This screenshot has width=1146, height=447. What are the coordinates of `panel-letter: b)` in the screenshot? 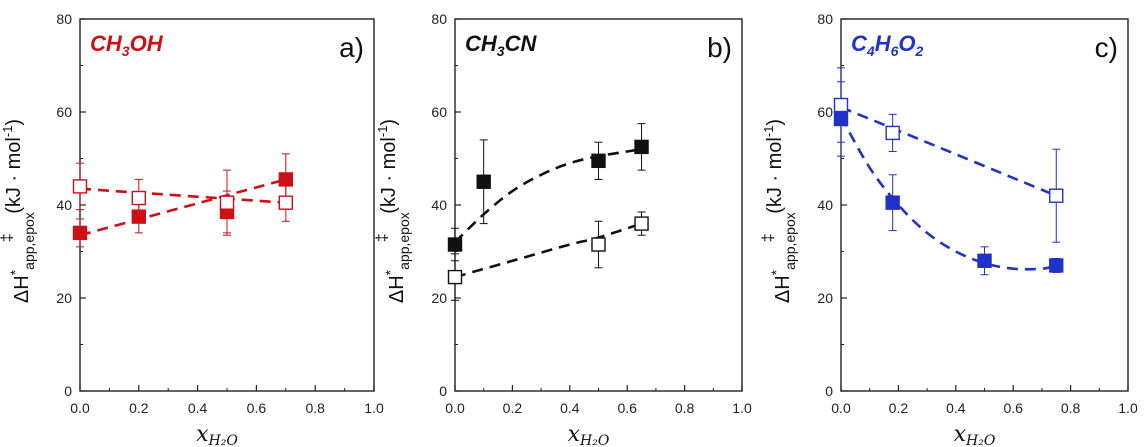 It's located at (719, 47).